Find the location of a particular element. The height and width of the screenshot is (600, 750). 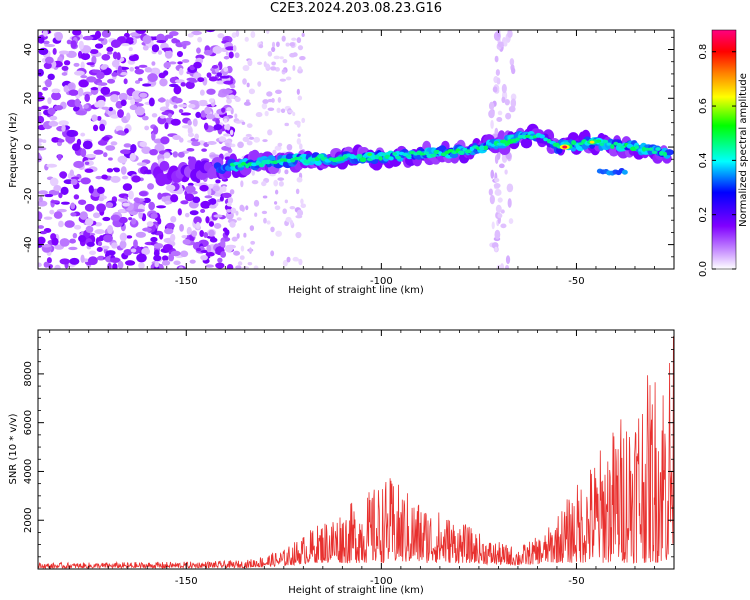

bottom-x-tick-label: -100 is located at coordinates (381, 581).